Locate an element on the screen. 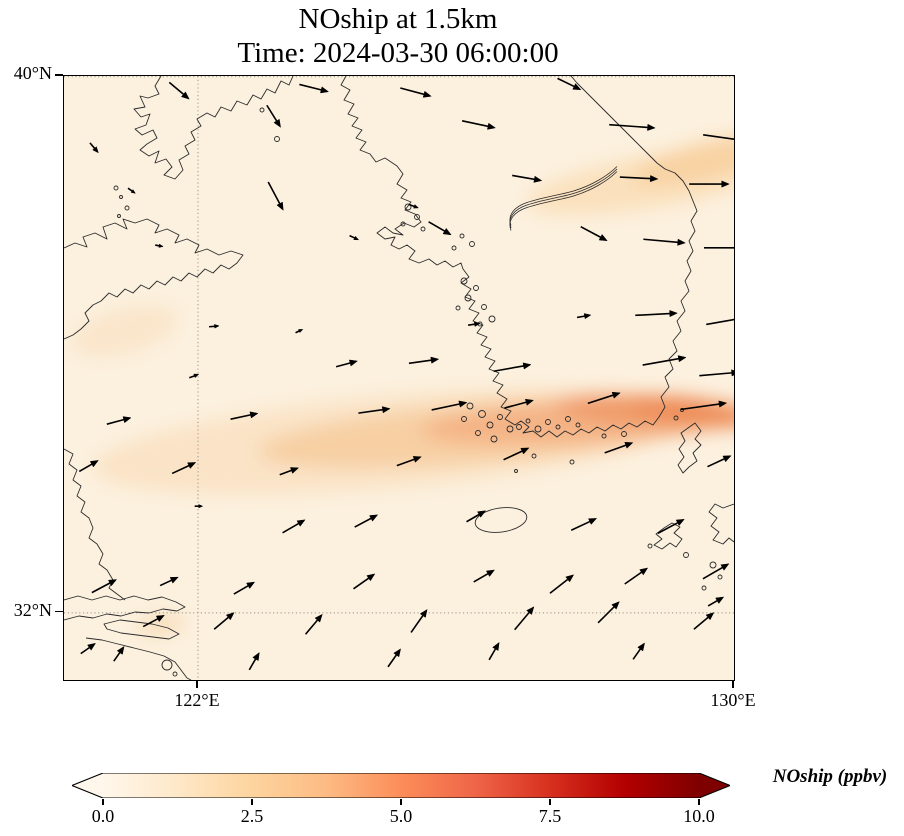 Image resolution: width=904 pixels, height=836 pixels. coastline-kyushu is located at coordinates (721, 524).